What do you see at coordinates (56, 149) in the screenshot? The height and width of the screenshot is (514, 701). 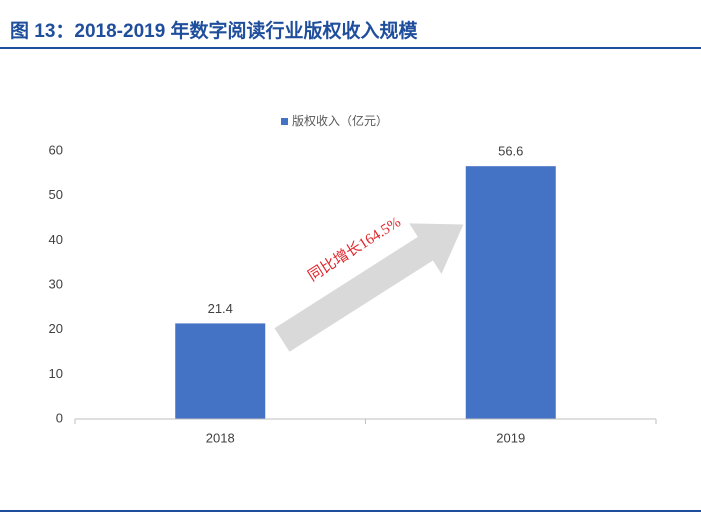 I see `y-tick-label: 60` at bounding box center [56, 149].